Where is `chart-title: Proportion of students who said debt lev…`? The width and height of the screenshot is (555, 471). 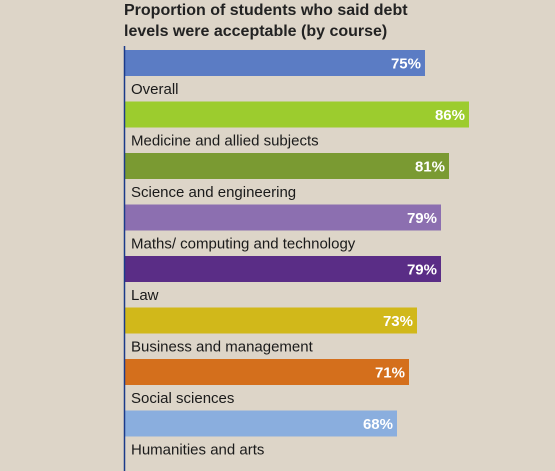
chart-title: Proportion of students who said debt lev… is located at coordinates (274, 21).